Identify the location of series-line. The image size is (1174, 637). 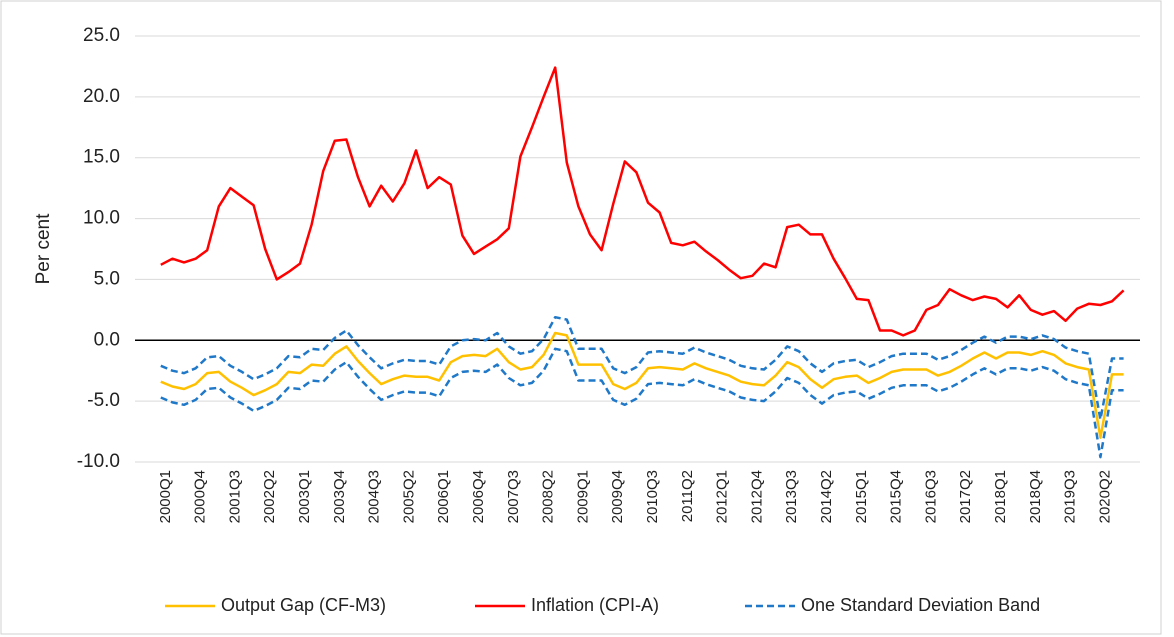
(642, 385).